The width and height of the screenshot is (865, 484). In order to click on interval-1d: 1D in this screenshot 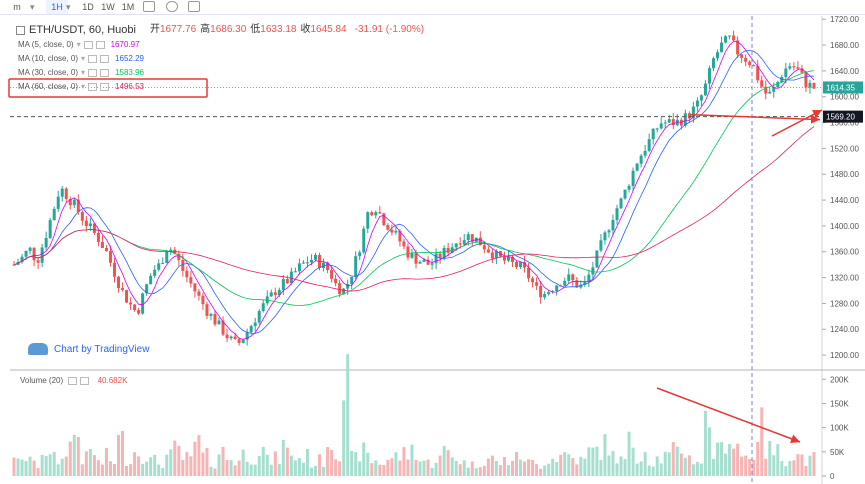, I will do `click(88, 7)`.